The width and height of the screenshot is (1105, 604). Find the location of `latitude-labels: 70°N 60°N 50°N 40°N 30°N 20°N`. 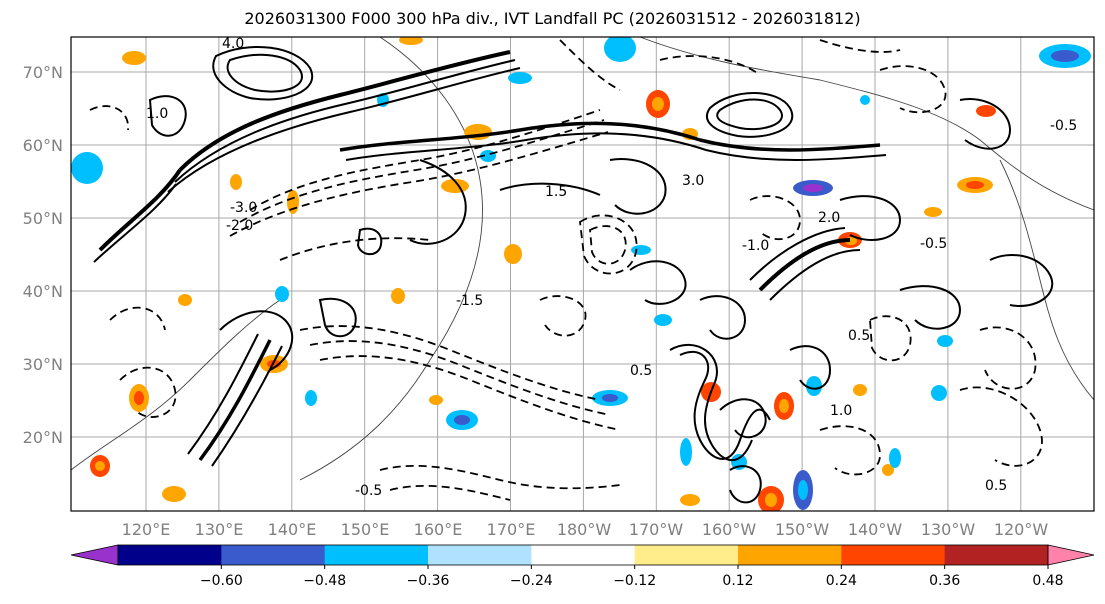

latitude-labels: 70°N 60°N 50°N 40°N 30°N 20°N is located at coordinates (43, 255).